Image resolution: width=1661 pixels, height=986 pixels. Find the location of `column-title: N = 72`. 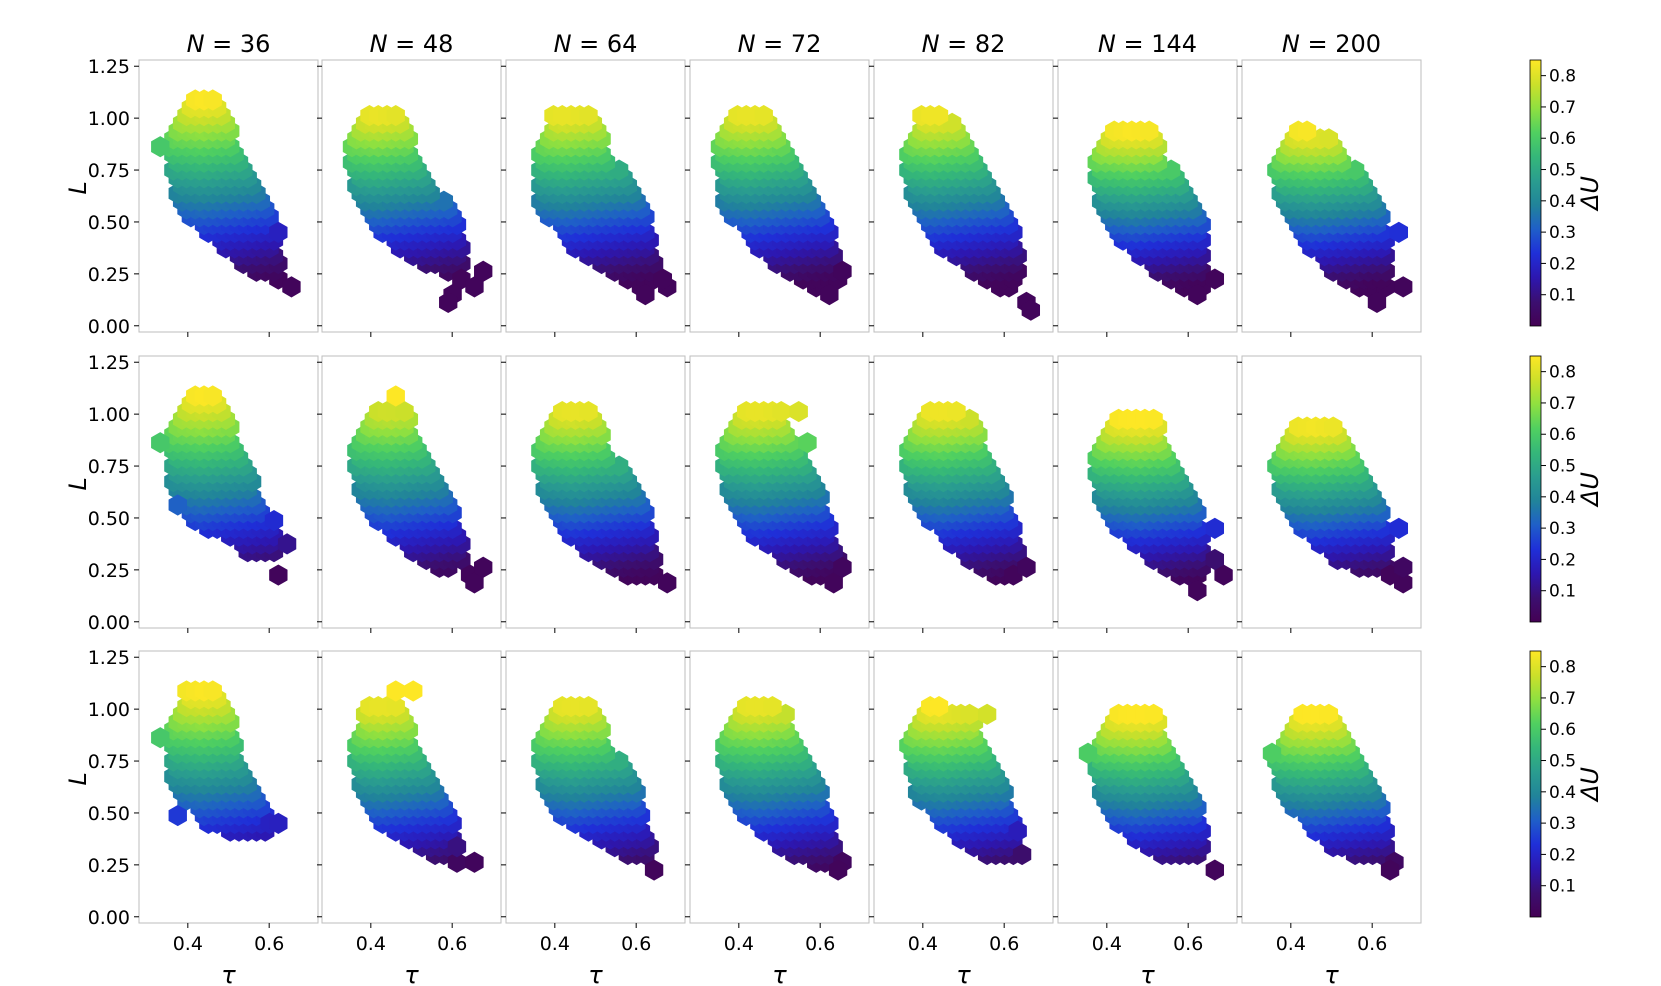

column-title: N = 72 is located at coordinates (780, 44).